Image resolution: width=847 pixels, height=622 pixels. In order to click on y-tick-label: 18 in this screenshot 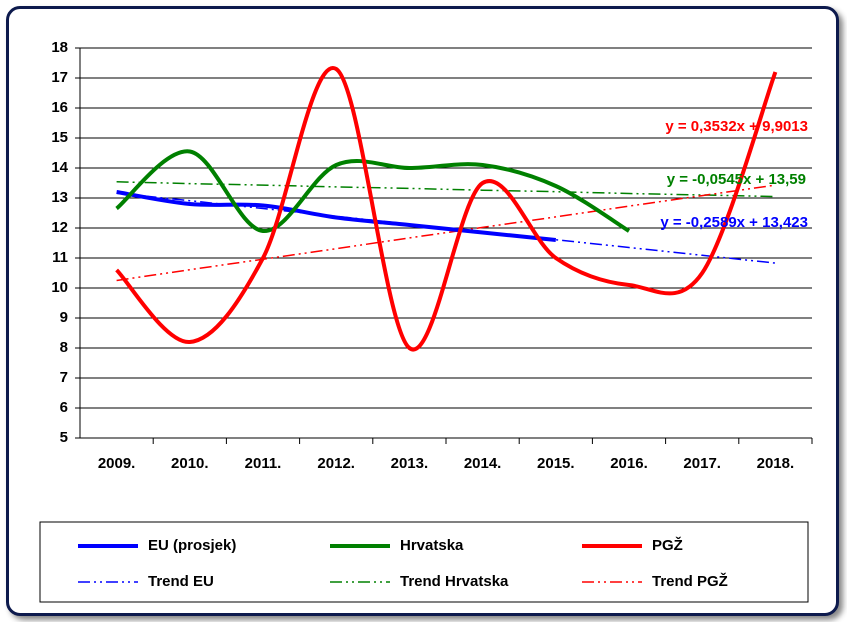, I will do `click(59, 47)`.